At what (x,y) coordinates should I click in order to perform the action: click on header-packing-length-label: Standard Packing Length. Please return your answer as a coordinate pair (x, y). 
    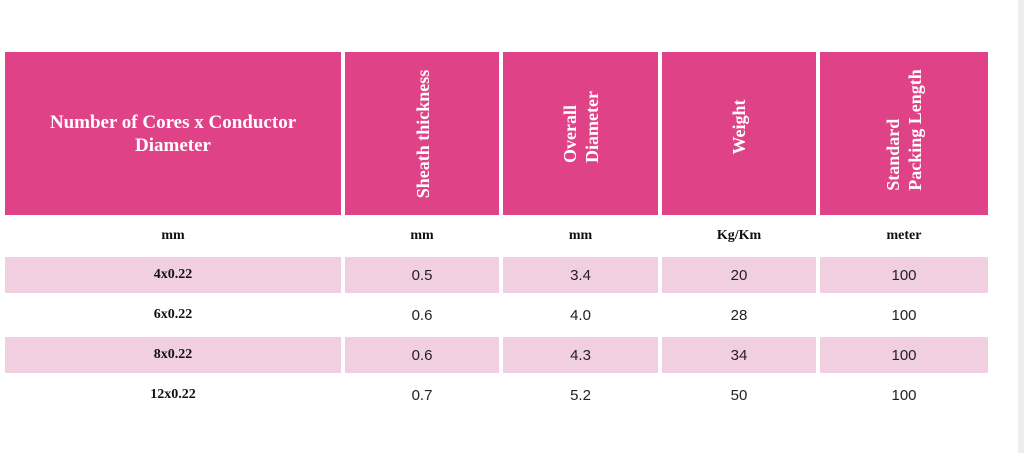
    Looking at the image, I should click on (904, 130).